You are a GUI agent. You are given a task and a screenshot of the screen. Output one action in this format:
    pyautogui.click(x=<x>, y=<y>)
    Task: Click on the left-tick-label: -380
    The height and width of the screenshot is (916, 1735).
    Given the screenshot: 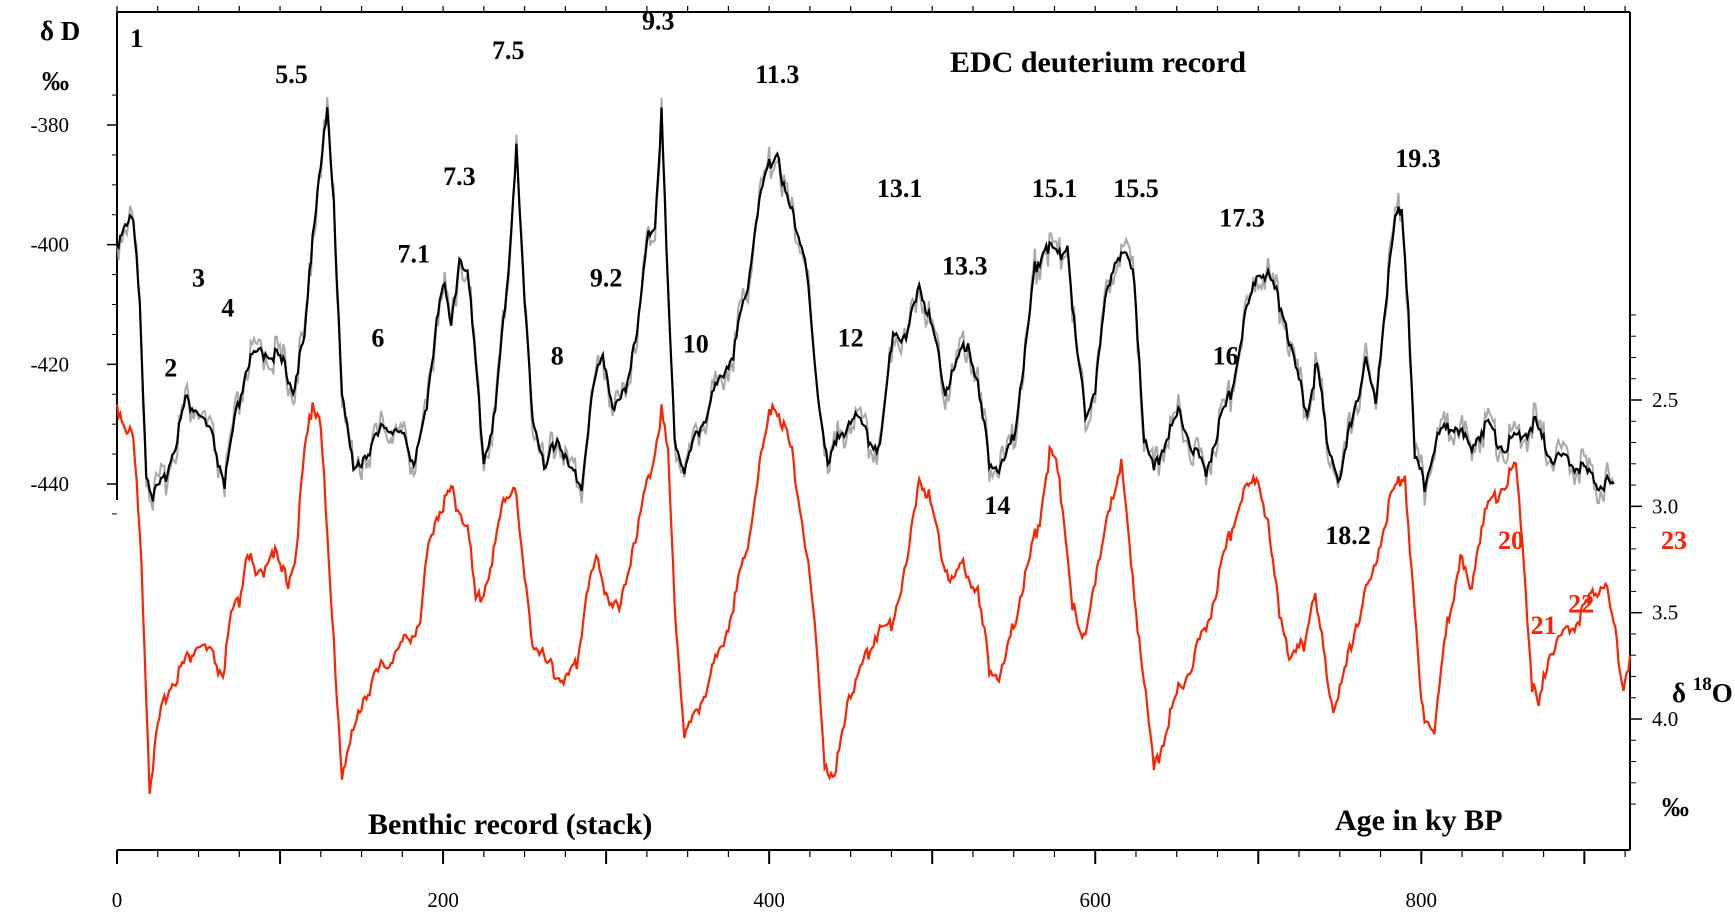 What is the action you would take?
    pyautogui.click(x=50, y=125)
    